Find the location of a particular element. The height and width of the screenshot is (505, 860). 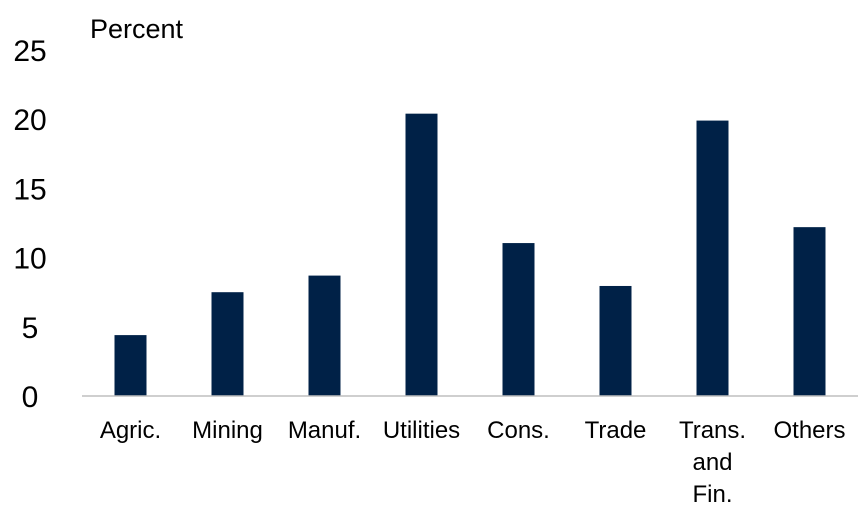

y-tick-label: 15 is located at coordinates (29, 189).